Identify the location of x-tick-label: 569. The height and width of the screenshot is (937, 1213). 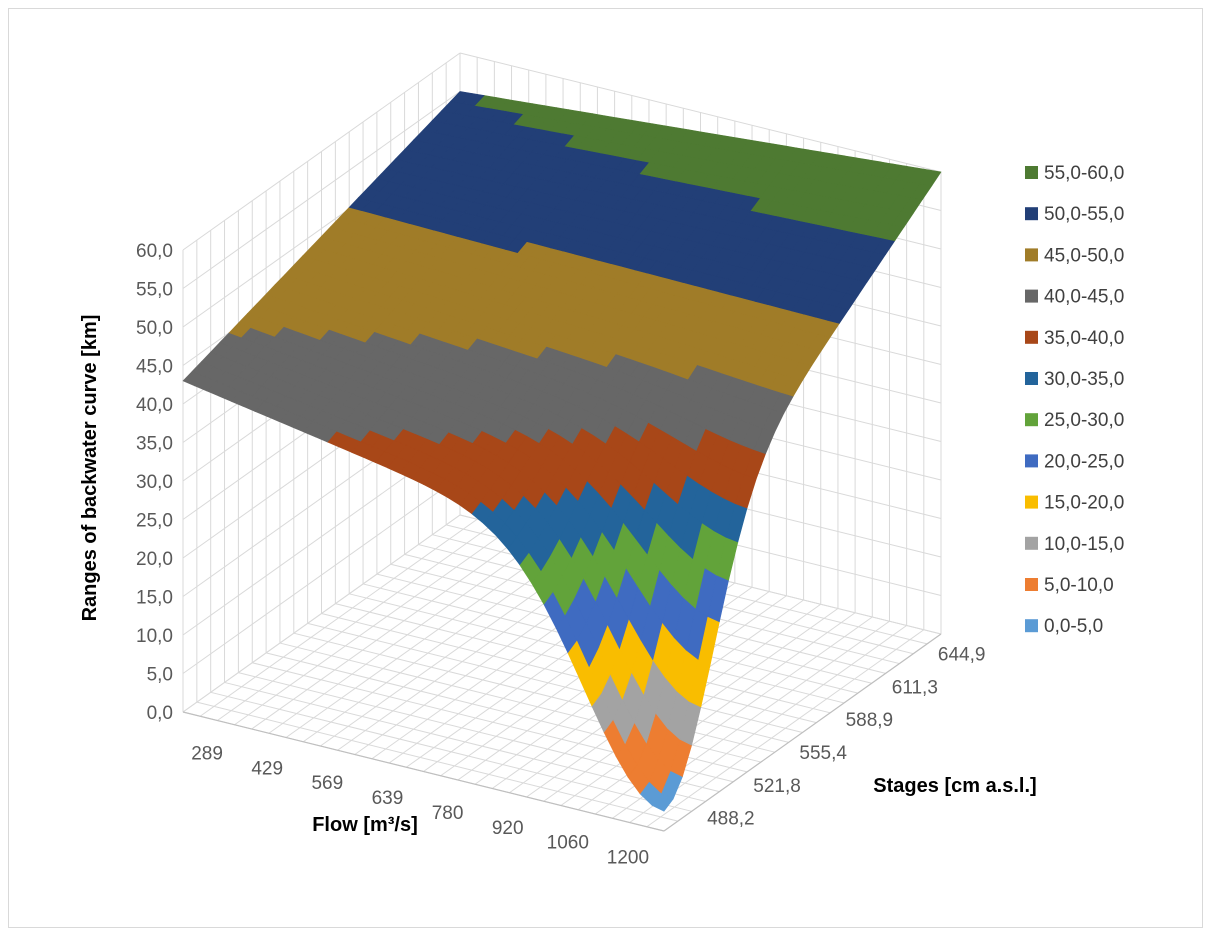
(327, 783).